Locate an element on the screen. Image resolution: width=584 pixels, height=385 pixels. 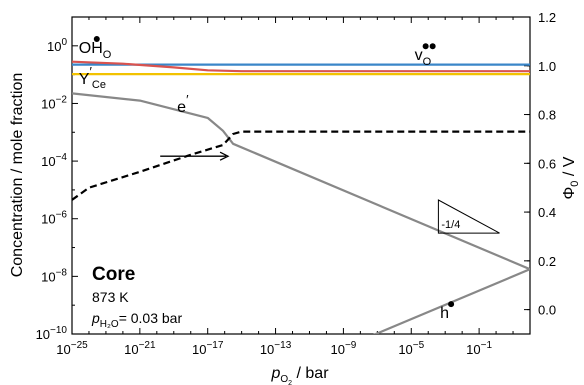
x-tick-label: 10⁻¹³ is located at coordinates (276, 348).